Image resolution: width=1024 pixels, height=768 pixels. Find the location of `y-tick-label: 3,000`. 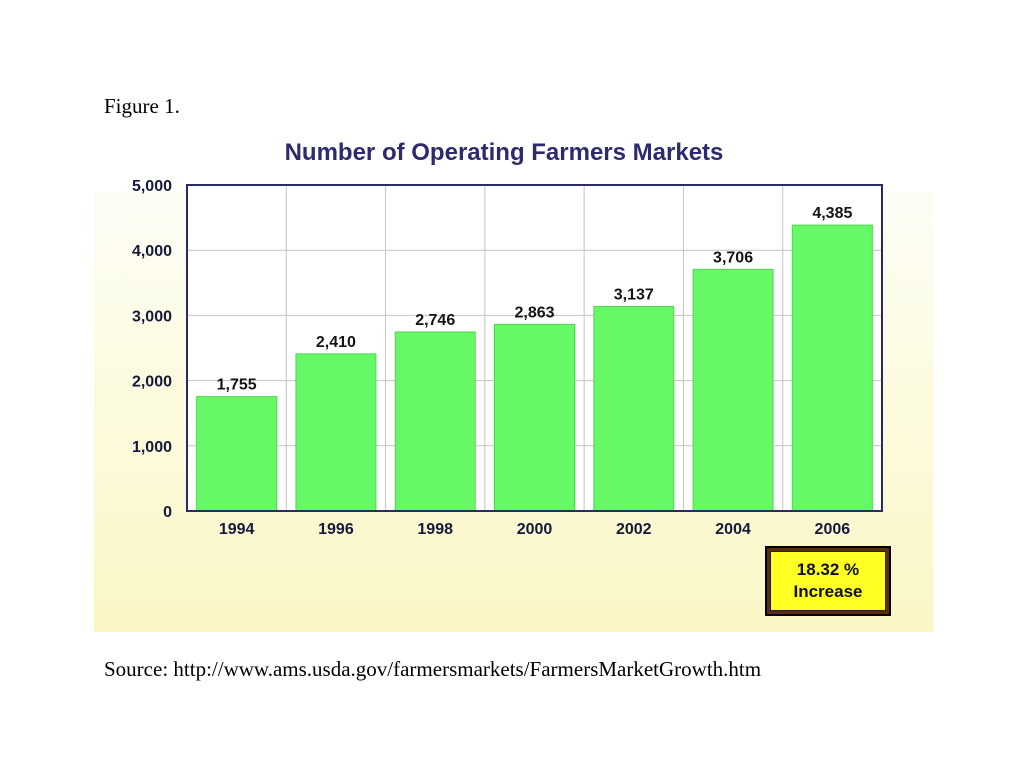

y-tick-label: 3,000 is located at coordinates (152, 316).